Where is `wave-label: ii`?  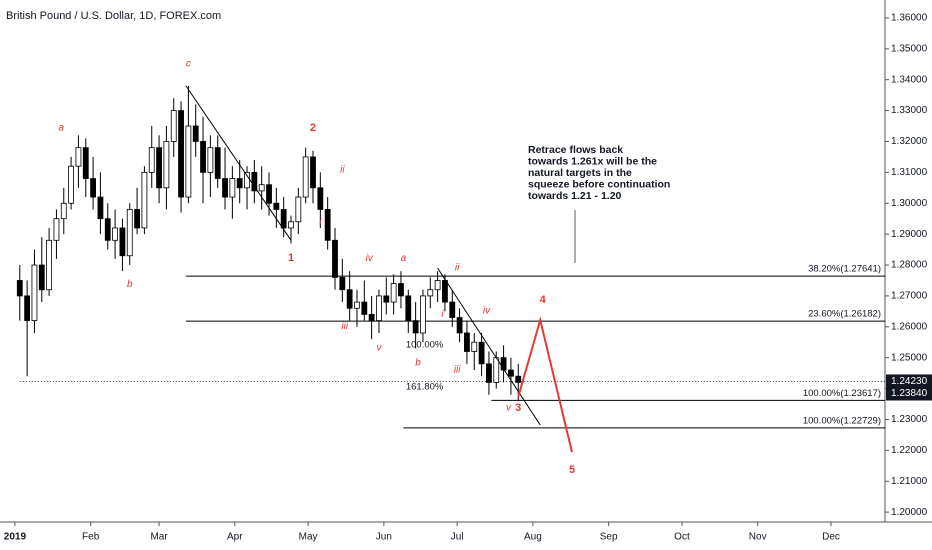
wave-label: ii is located at coordinates (457, 268).